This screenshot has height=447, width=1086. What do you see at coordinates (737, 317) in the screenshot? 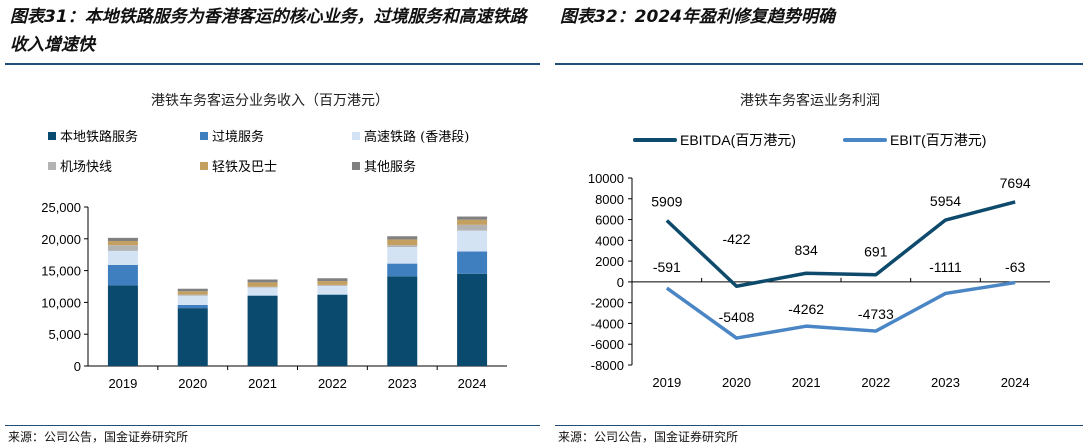
I see `data-label: -5408` at bounding box center [737, 317].